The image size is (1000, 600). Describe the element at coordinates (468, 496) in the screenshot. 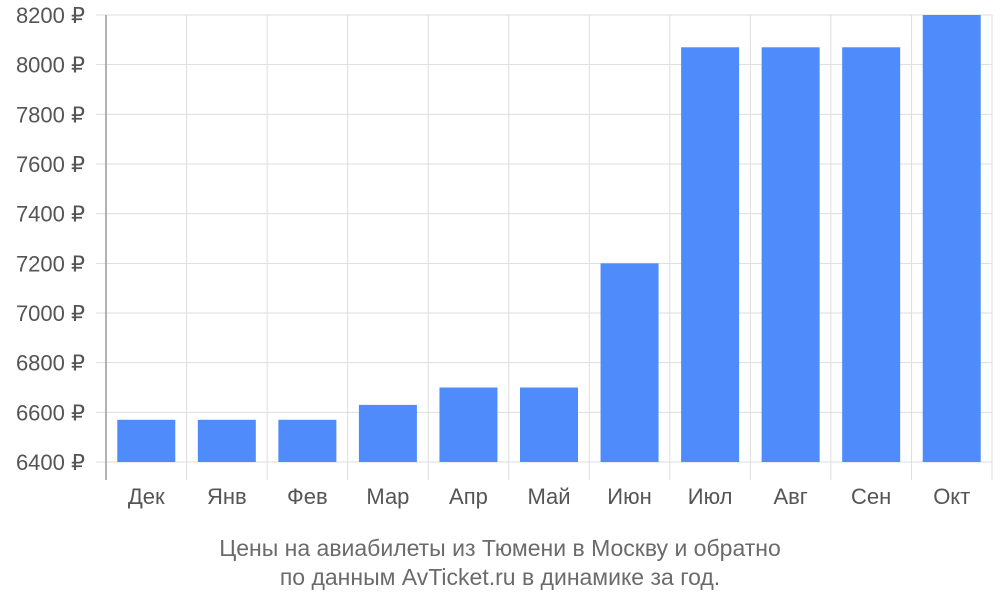

I see `x-tick-label: Апр` at that location.